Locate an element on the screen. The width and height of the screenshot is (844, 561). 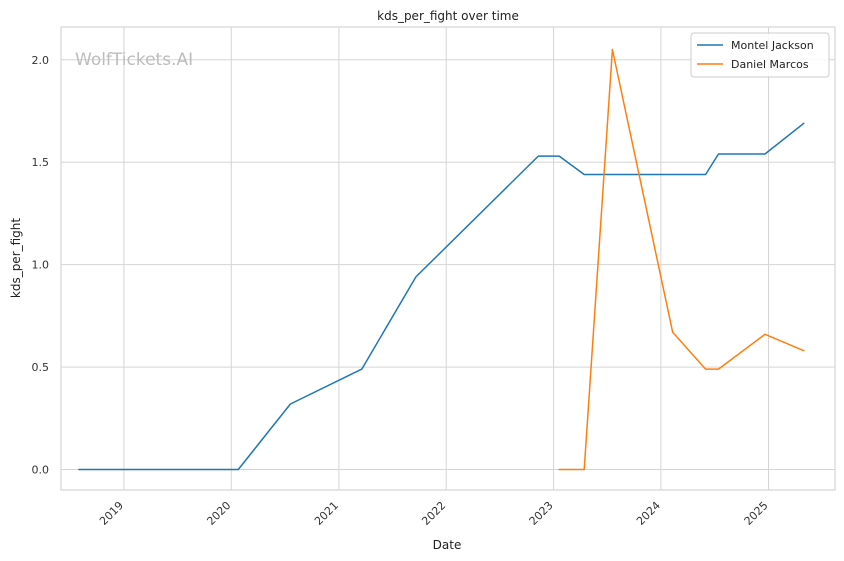
x-tick-label: 2019 is located at coordinates (111, 513).